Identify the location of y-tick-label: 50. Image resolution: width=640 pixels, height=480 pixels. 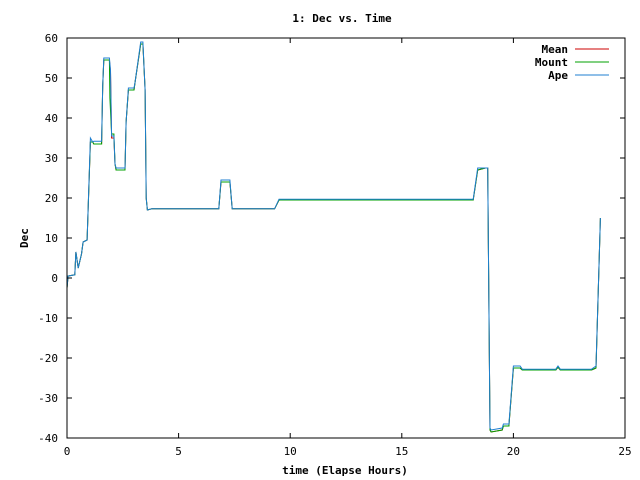
(51, 78).